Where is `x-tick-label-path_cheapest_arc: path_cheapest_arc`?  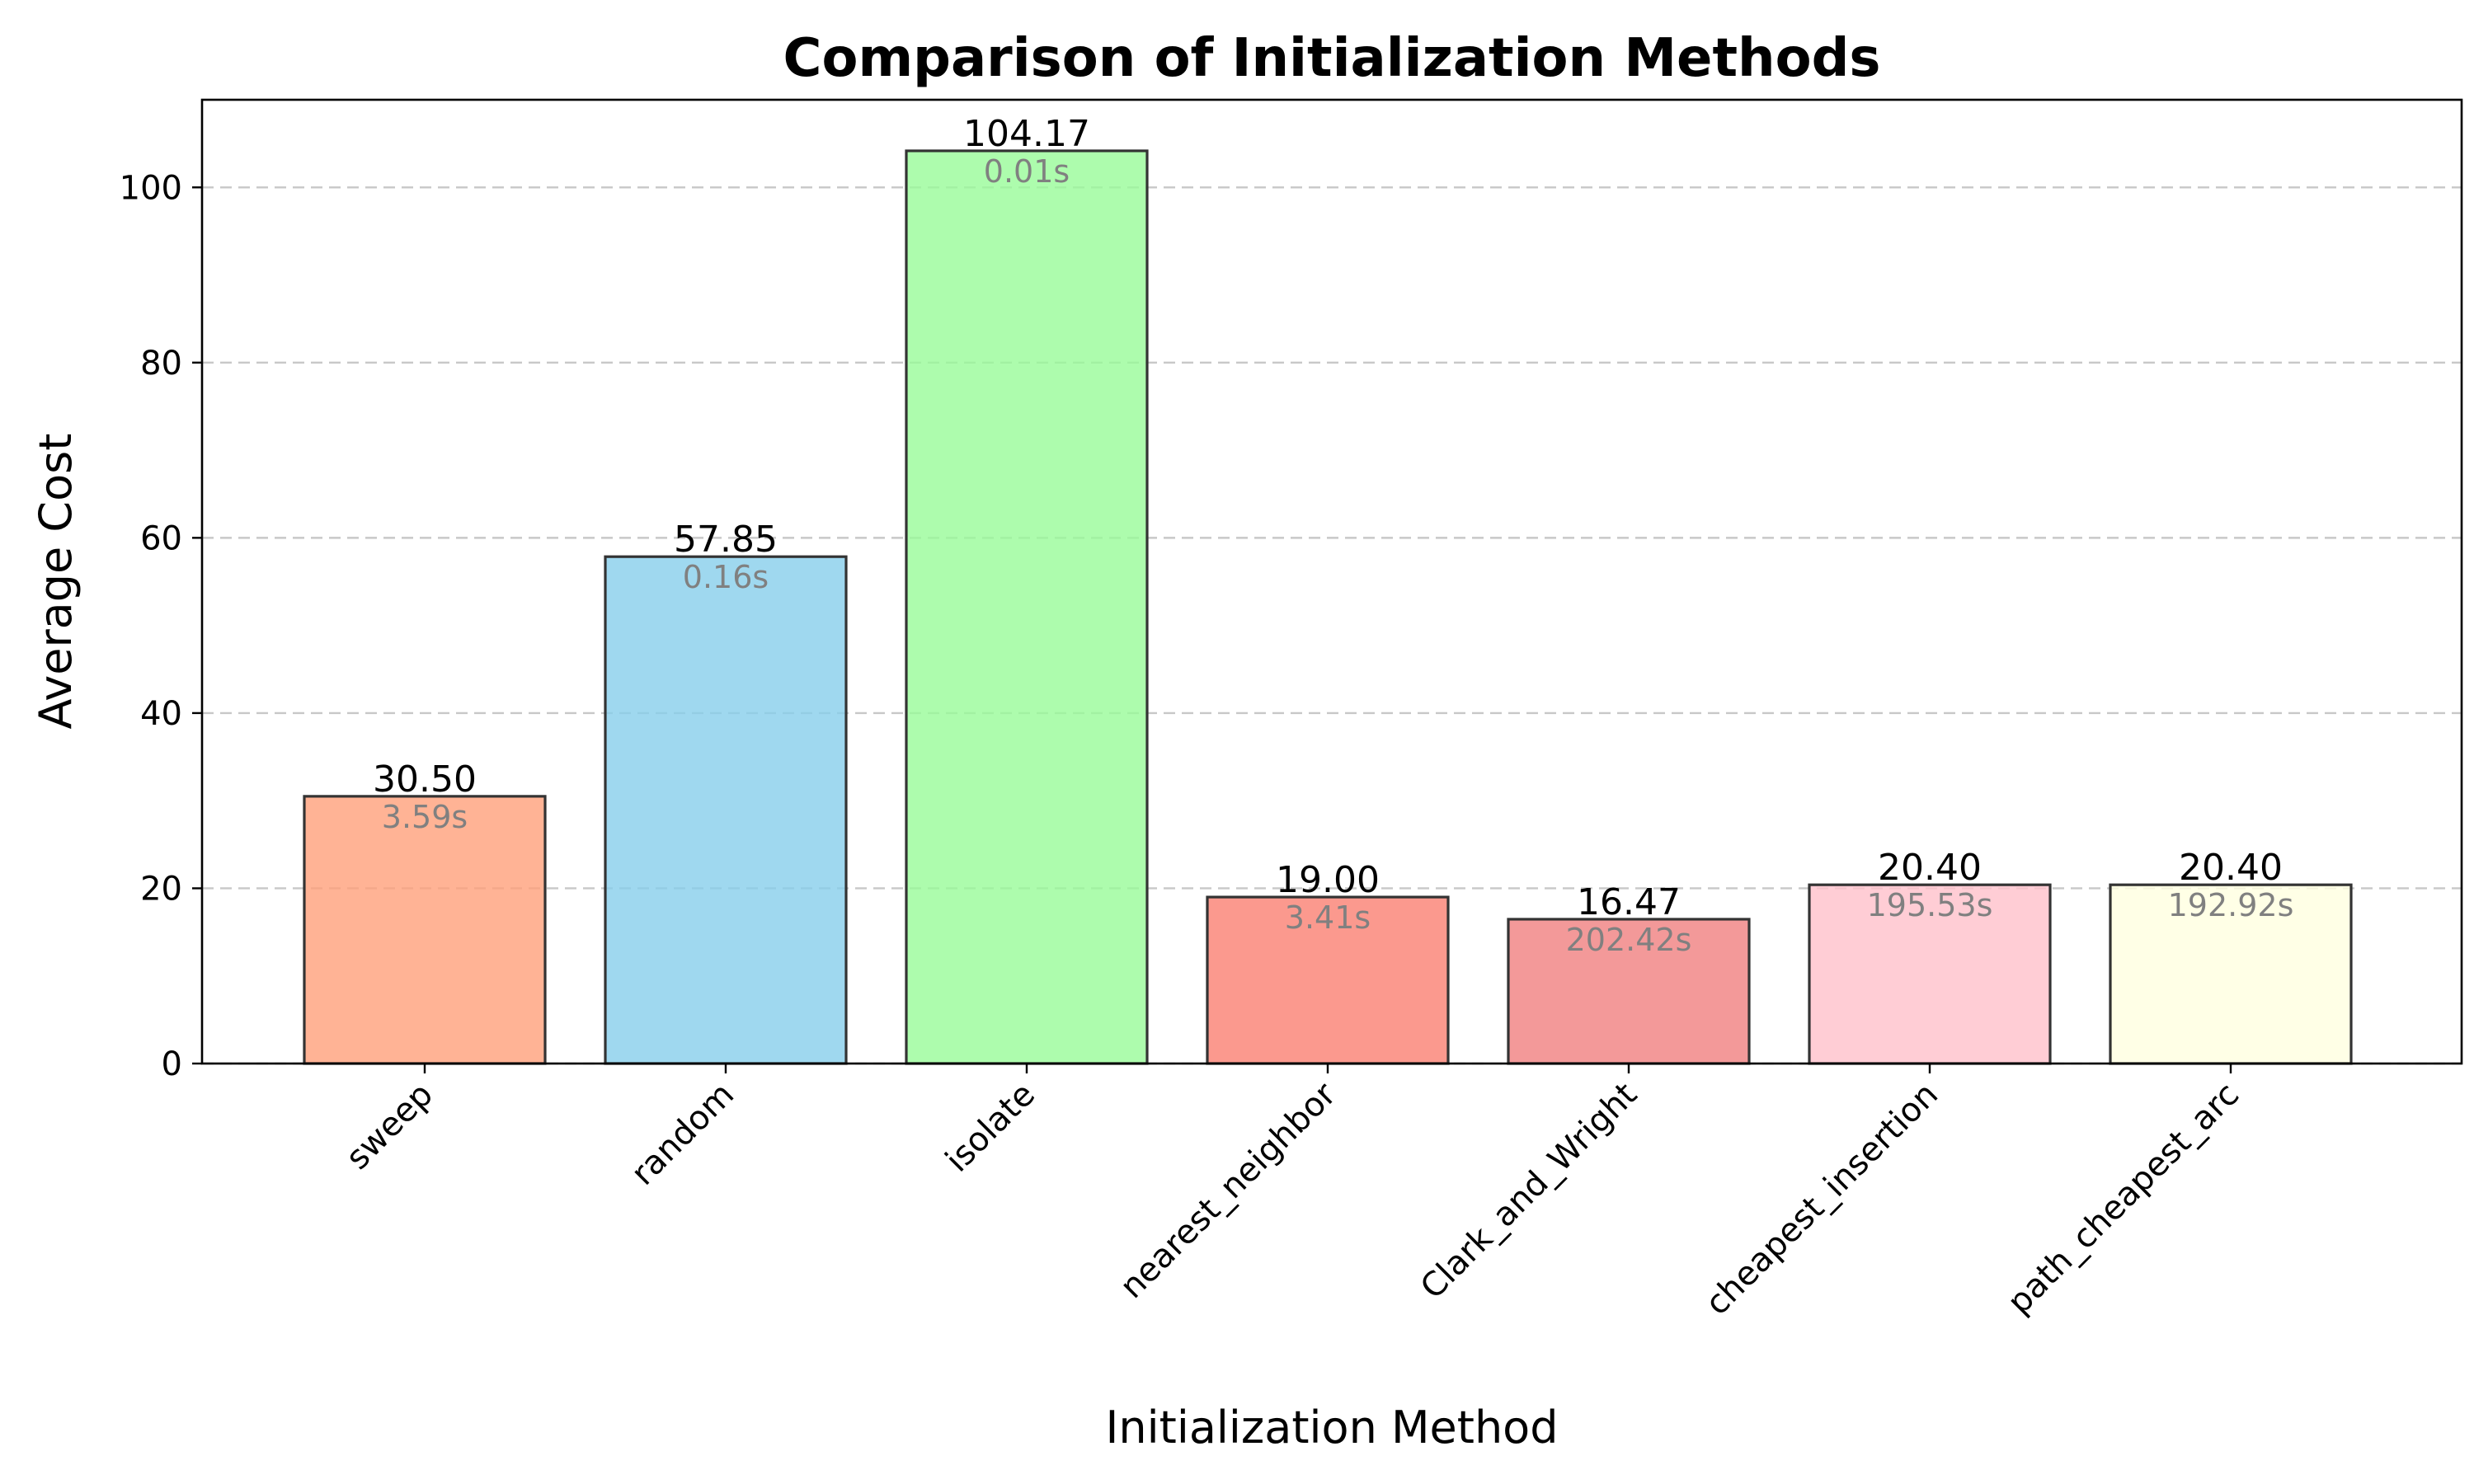
x-tick-label-path_cheapest_arc: path_cheapest_arc is located at coordinates (2123, 1199).